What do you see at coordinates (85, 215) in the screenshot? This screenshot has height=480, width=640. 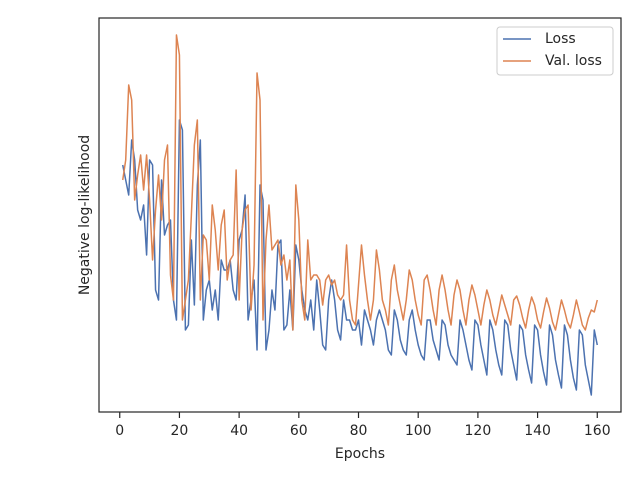 I see `y-axis-label: Negative log-likelihood` at bounding box center [85, 215].